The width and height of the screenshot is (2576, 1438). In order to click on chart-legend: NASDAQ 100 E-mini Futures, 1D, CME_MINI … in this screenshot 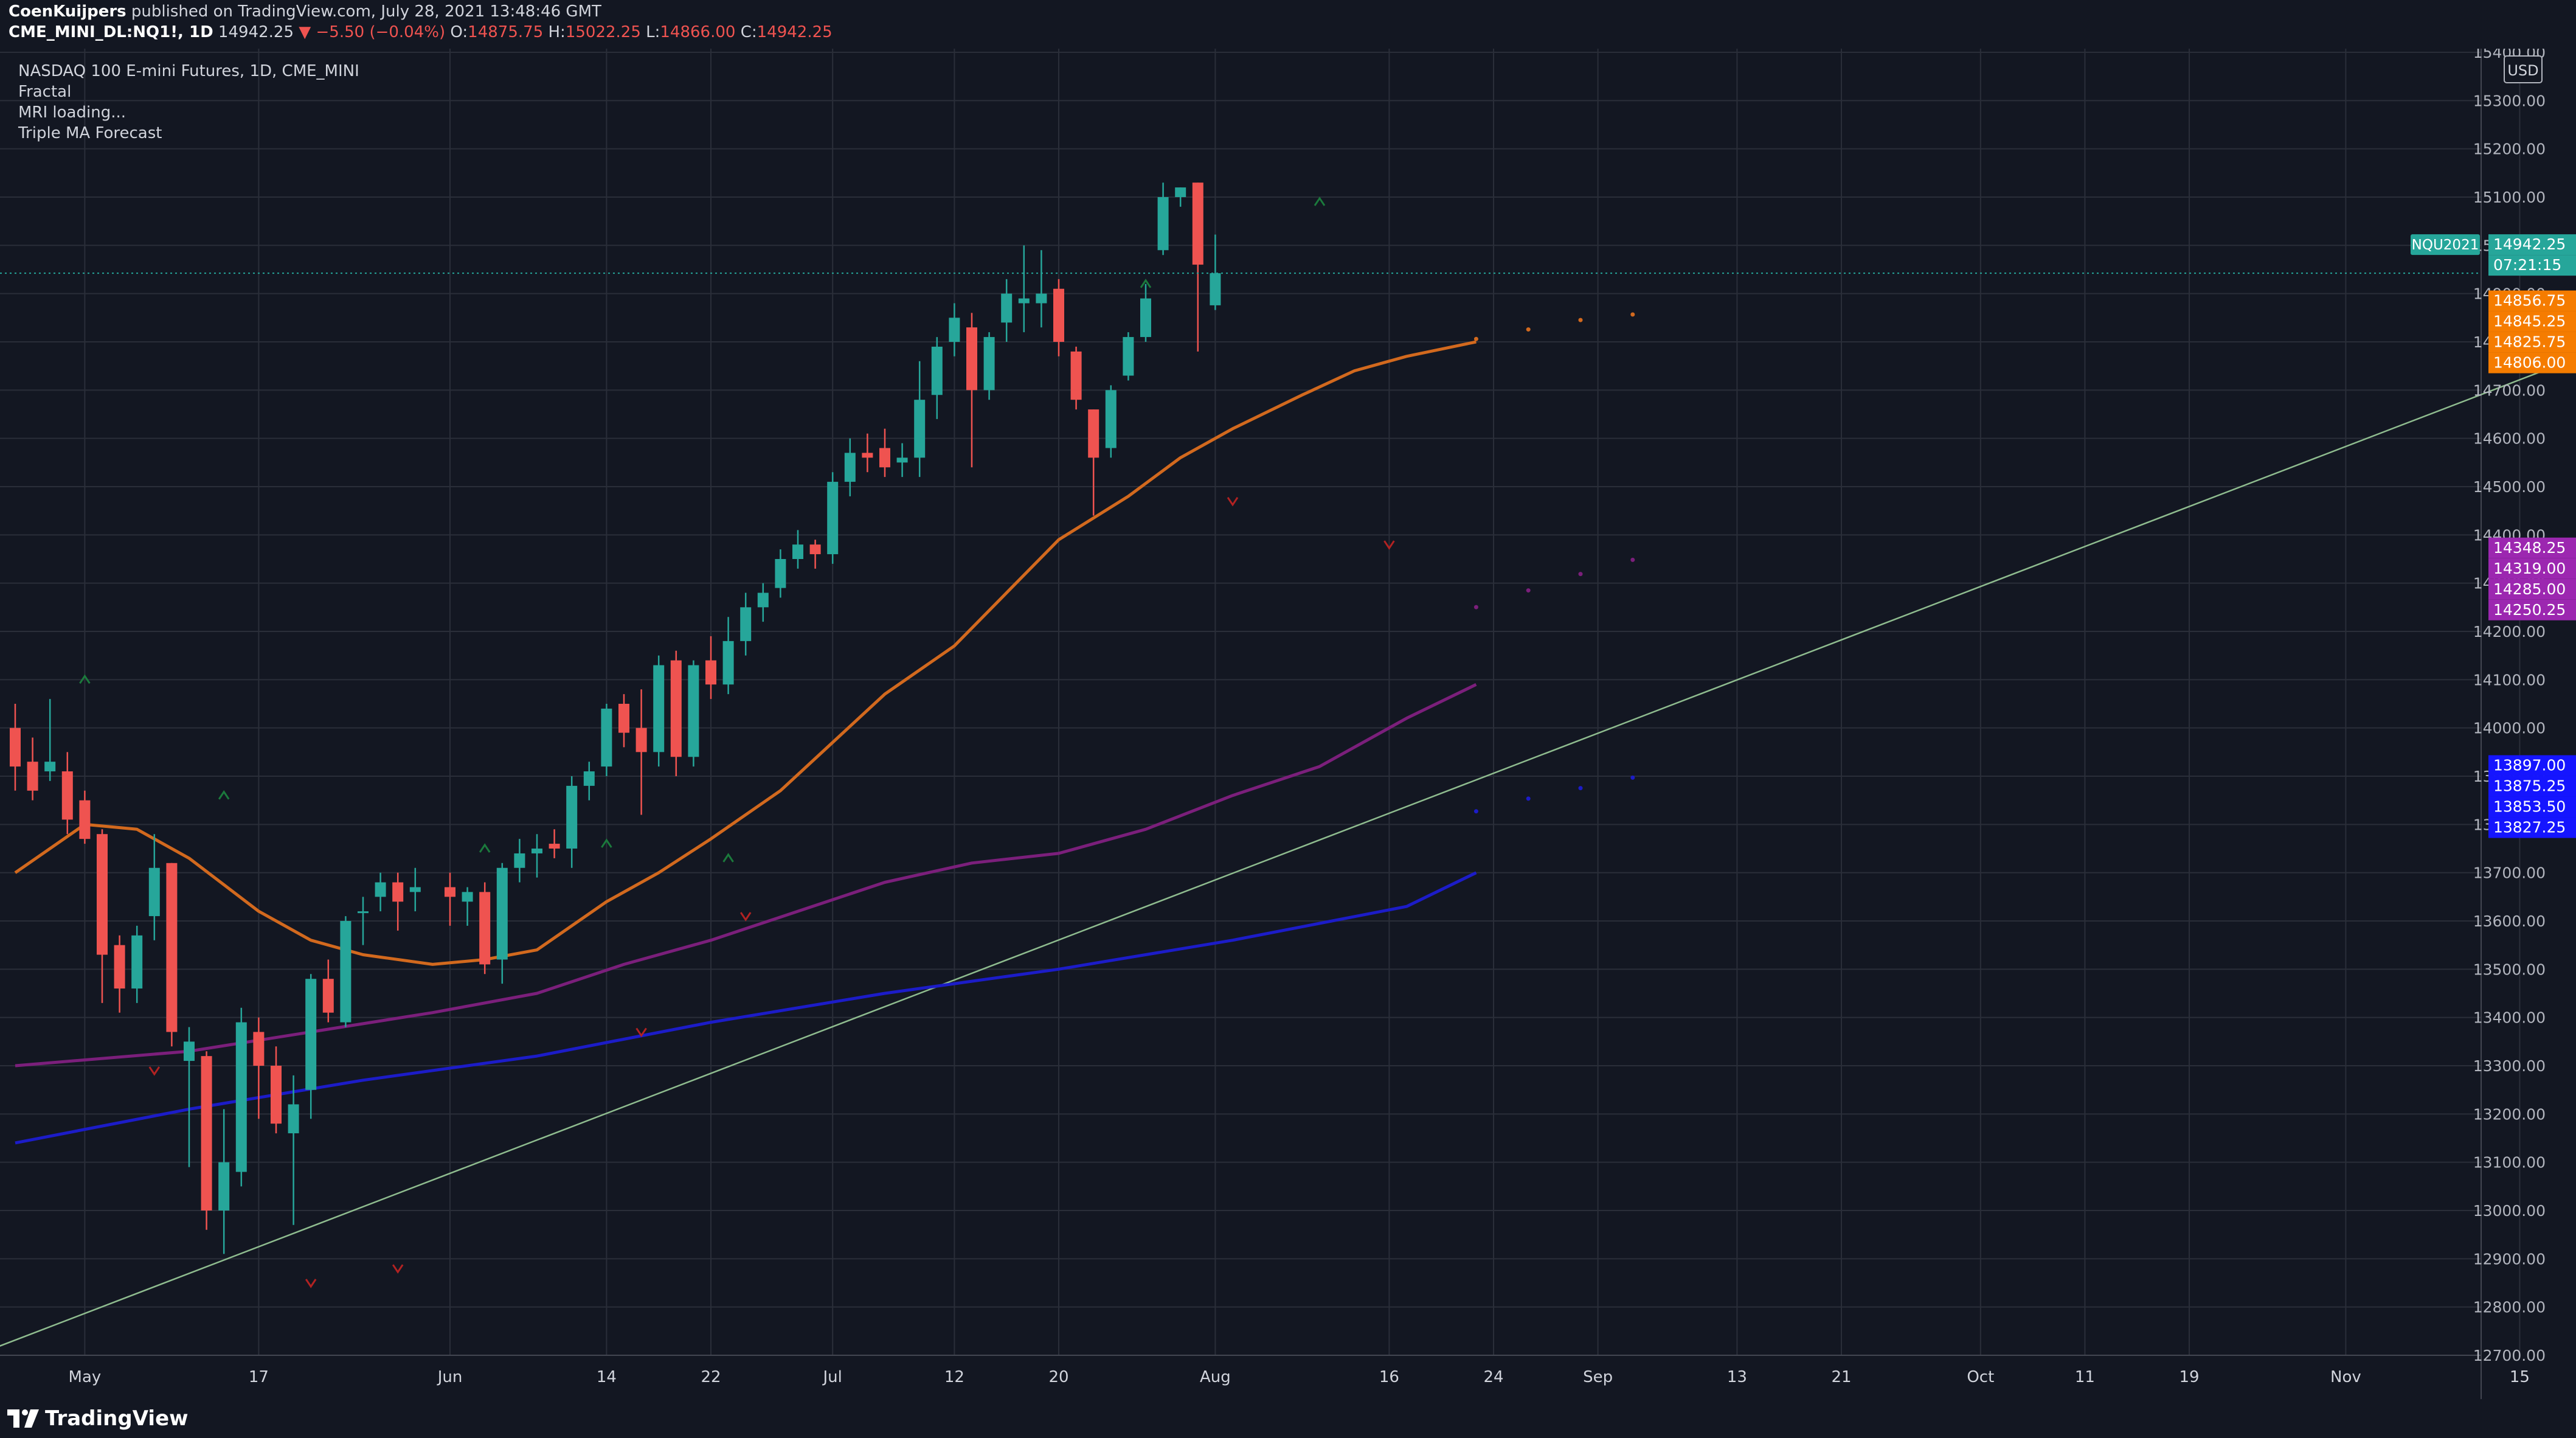, I will do `click(188, 102)`.